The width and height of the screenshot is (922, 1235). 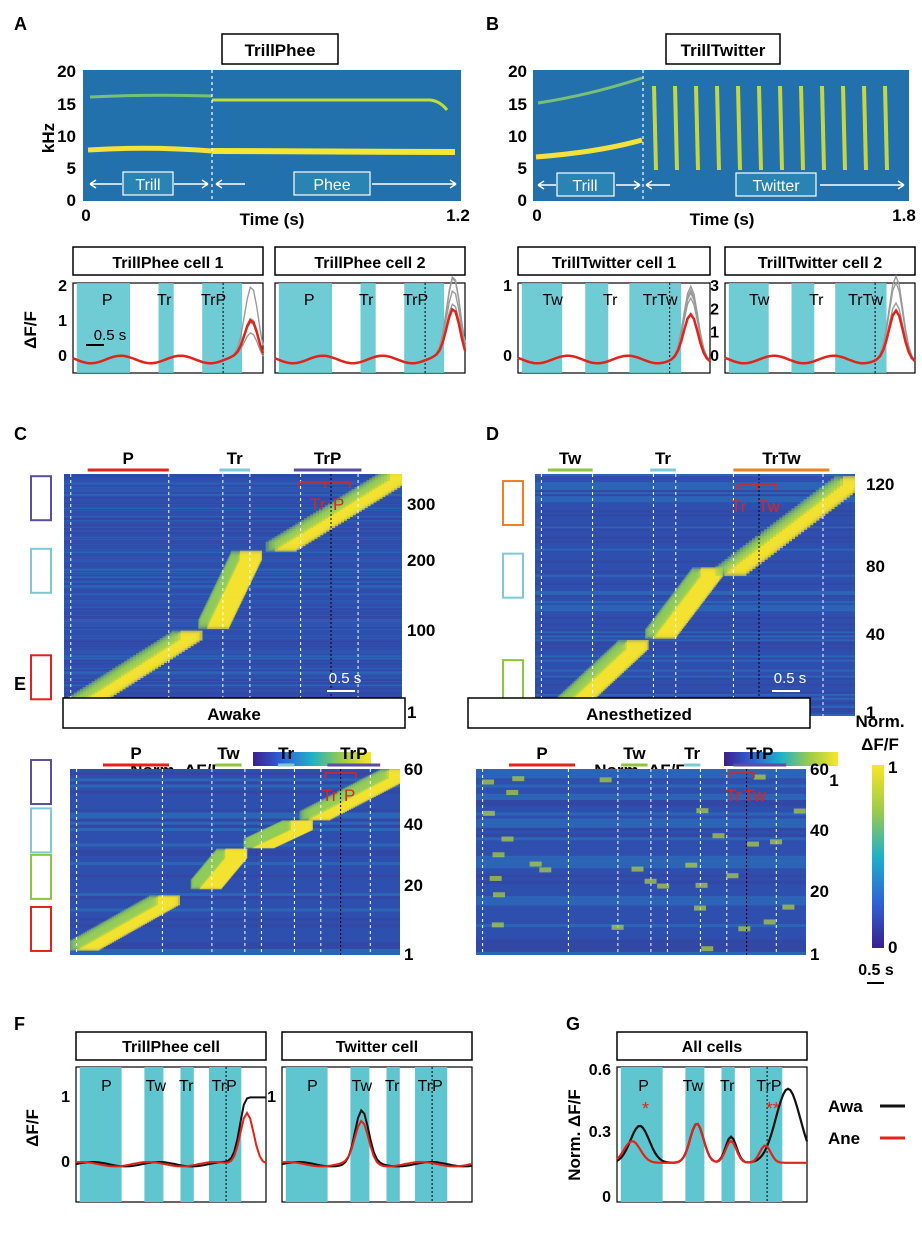 I want to click on red-label: Tr, so click(x=734, y=795).